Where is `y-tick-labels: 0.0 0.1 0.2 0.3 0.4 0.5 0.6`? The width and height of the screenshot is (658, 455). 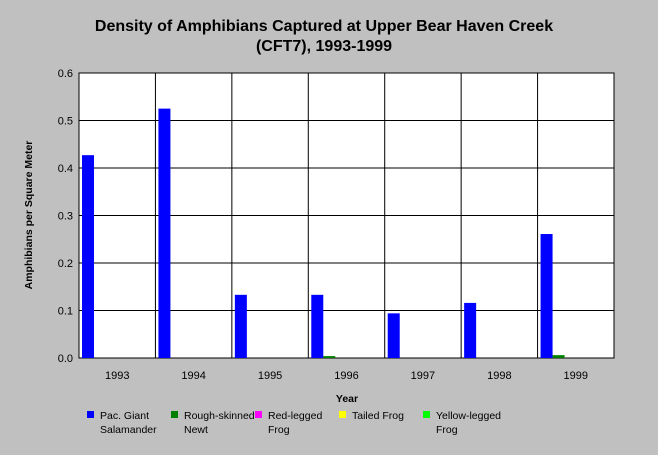
y-tick-labels: 0.0 0.1 0.2 0.3 0.4 0.5 0.6 is located at coordinates (65, 216).